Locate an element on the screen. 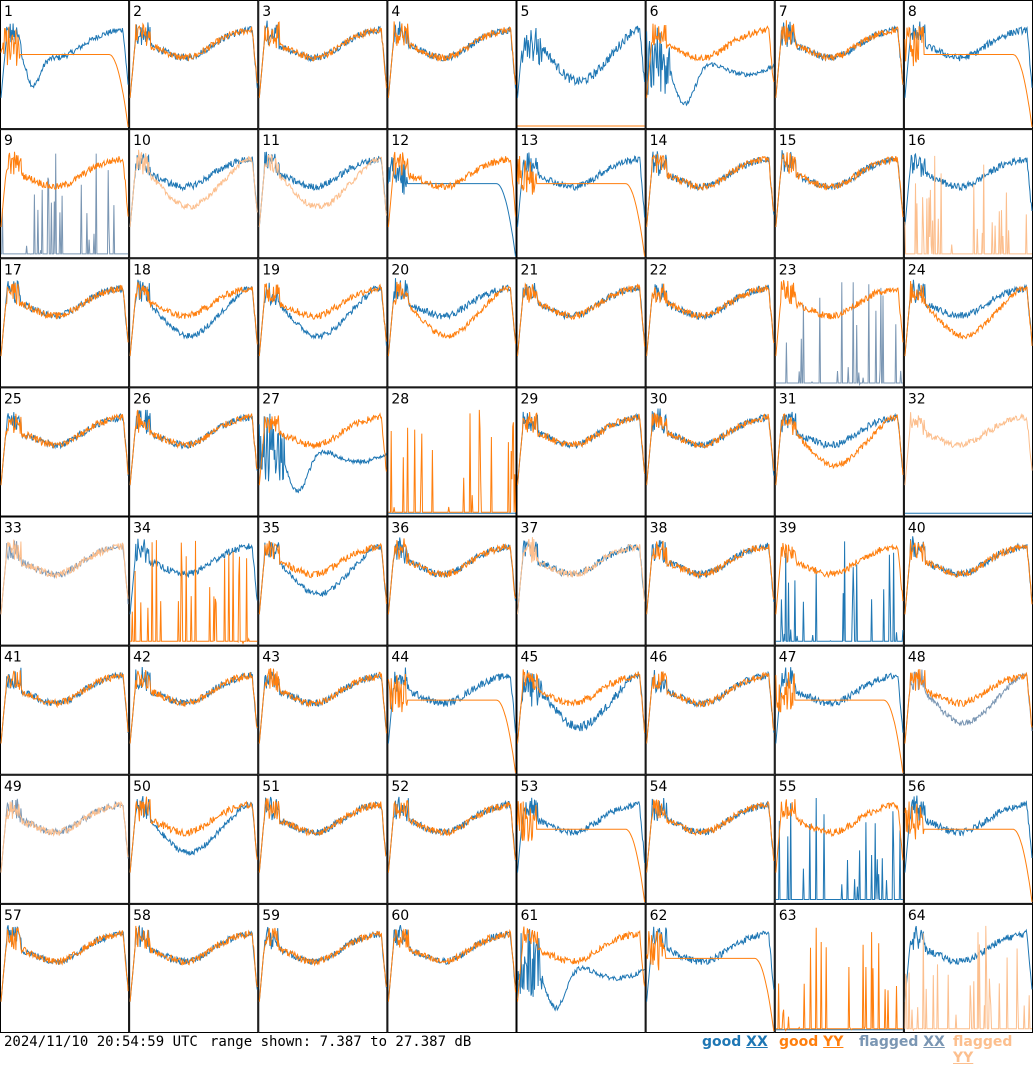  panel-label: 39 is located at coordinates (788, 529).